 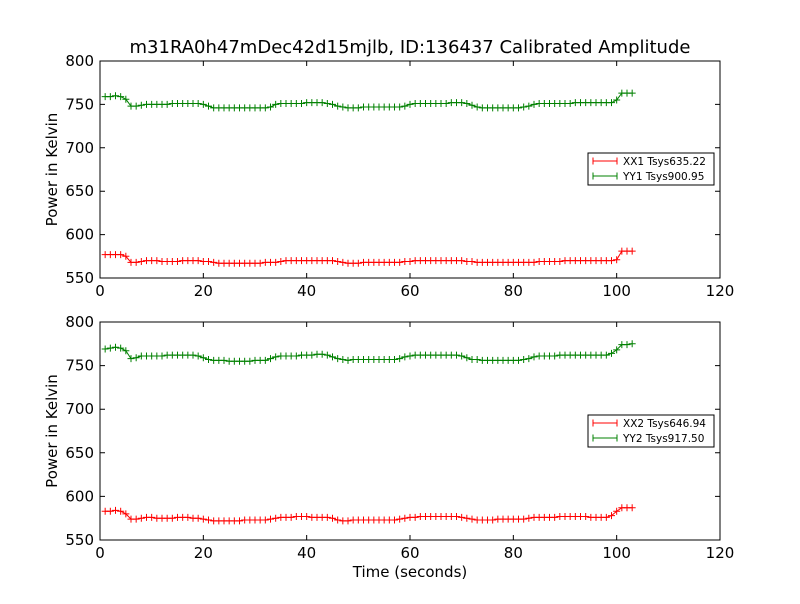 I want to click on x-tick-label: 20, so click(x=203, y=553).